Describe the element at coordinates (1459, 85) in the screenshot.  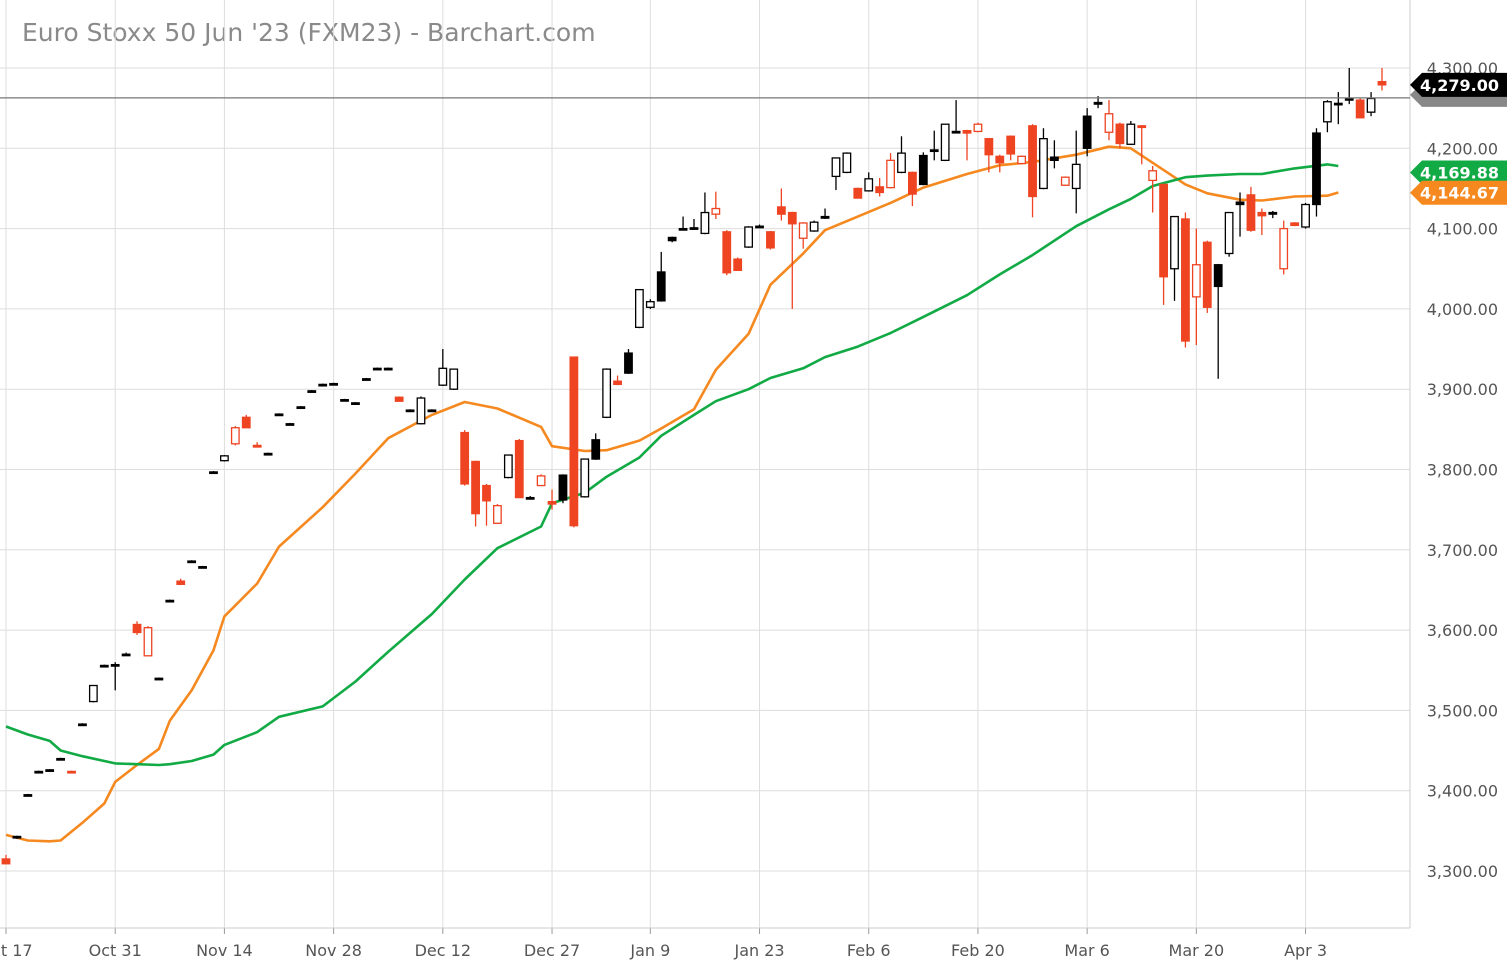
I see `last-price-tag-label: 4,279.00` at that location.